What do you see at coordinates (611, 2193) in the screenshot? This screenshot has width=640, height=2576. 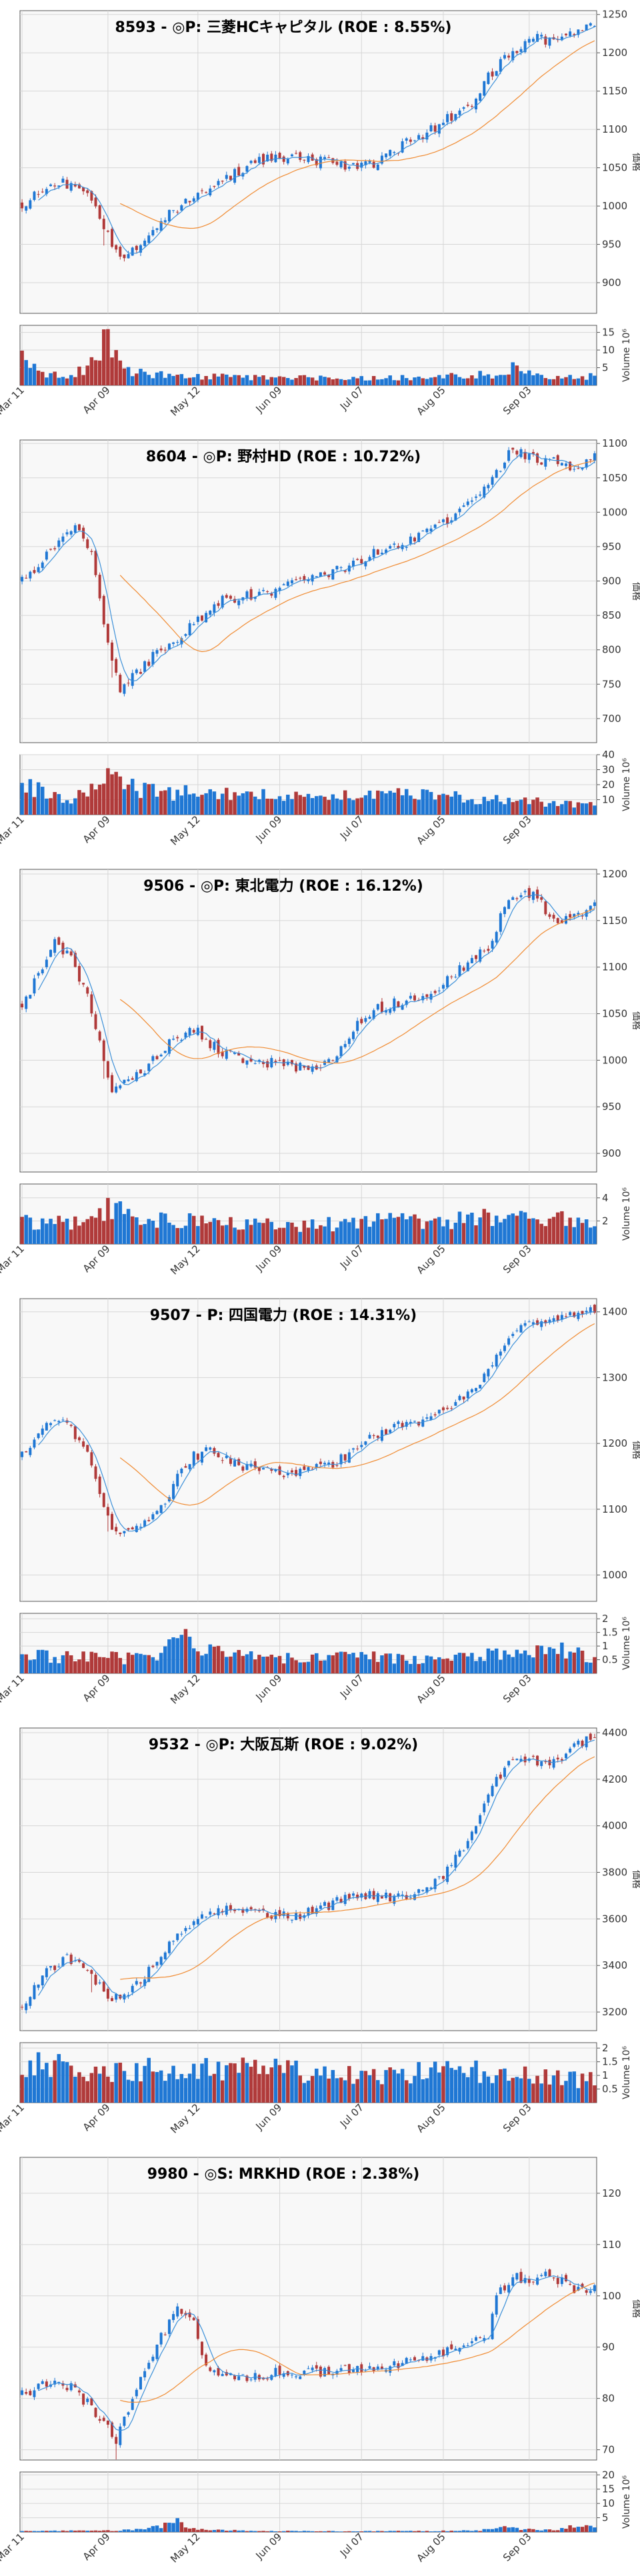 I see `price-tick-label: 120` at bounding box center [611, 2193].